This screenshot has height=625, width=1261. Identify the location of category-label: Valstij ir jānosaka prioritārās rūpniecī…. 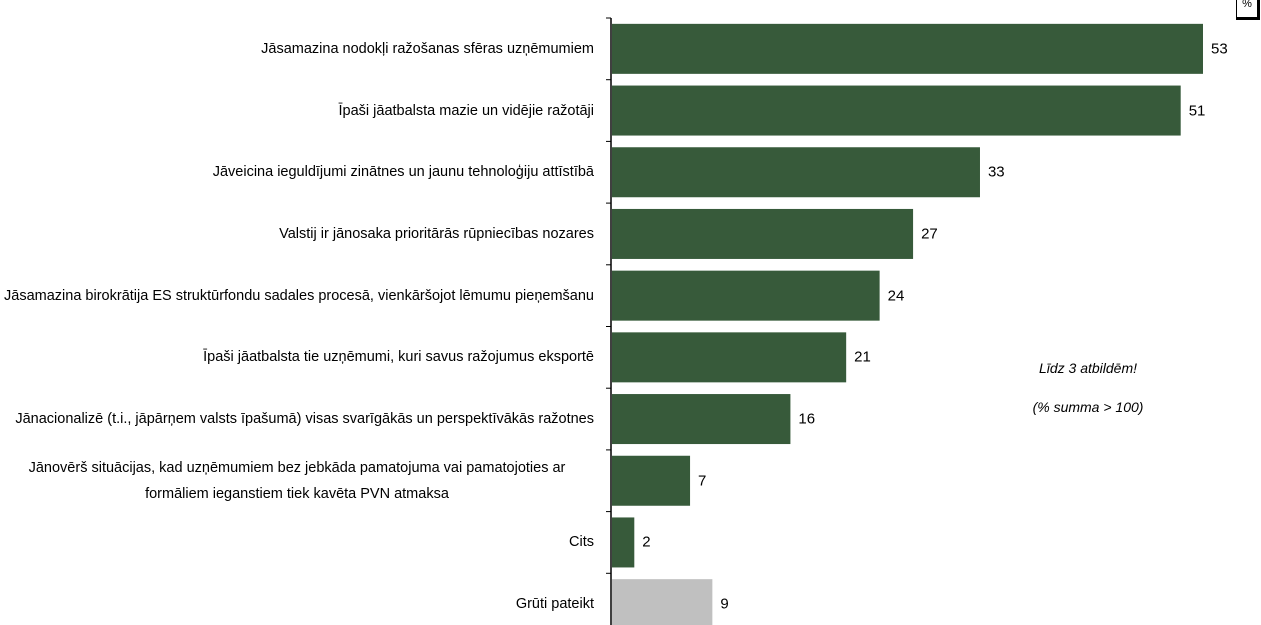
(297, 234).